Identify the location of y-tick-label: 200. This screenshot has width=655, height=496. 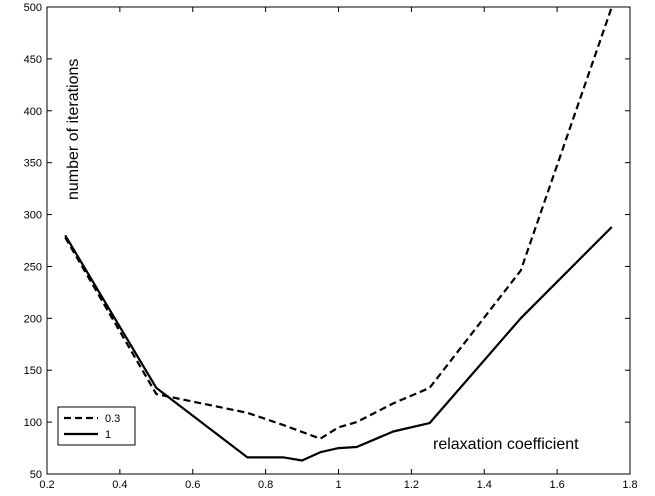
(33, 319).